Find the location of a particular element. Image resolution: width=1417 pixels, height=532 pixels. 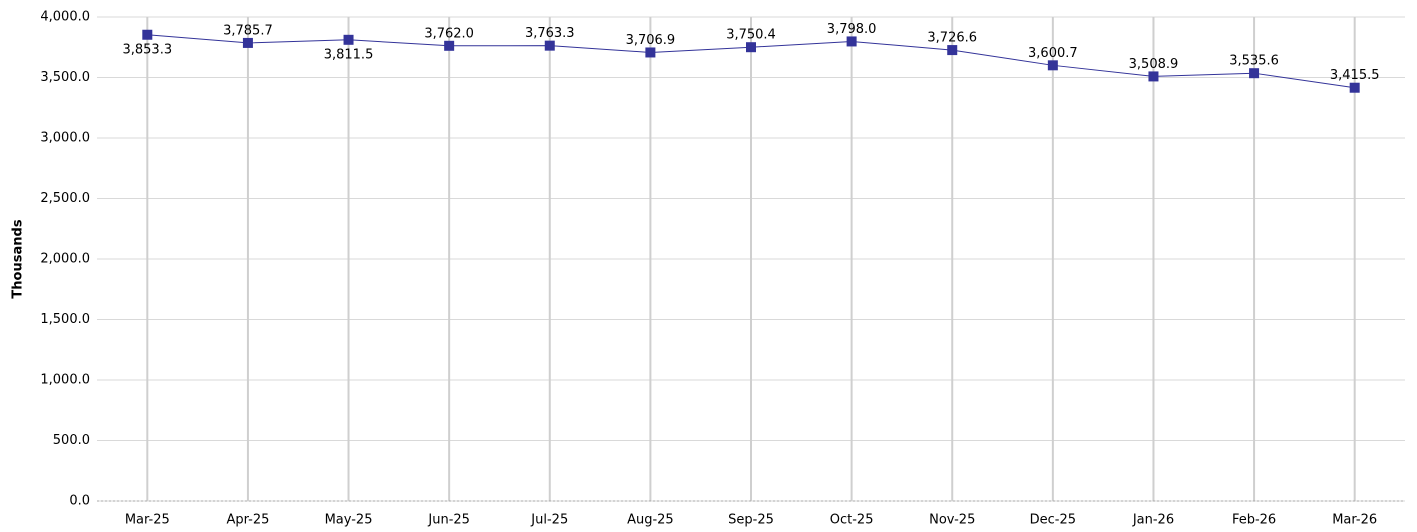

value-label: 3,726.6 is located at coordinates (952, 38).